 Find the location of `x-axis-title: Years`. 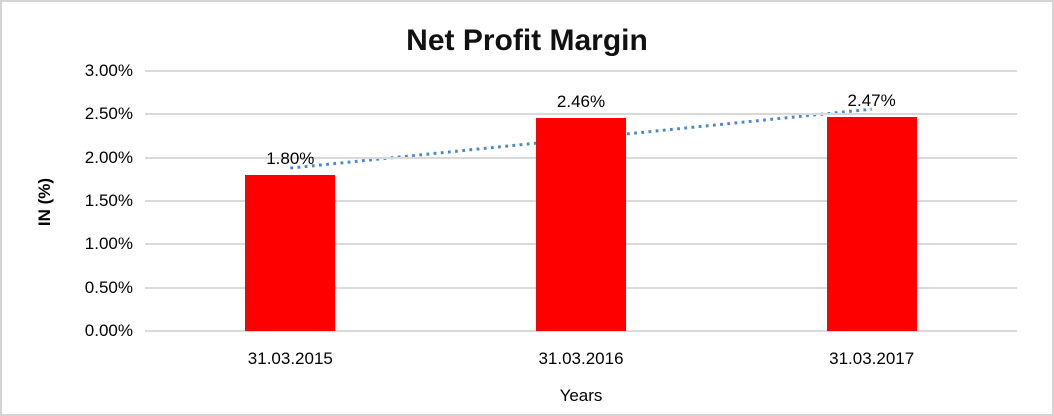

x-axis-title: Years is located at coordinates (581, 395).